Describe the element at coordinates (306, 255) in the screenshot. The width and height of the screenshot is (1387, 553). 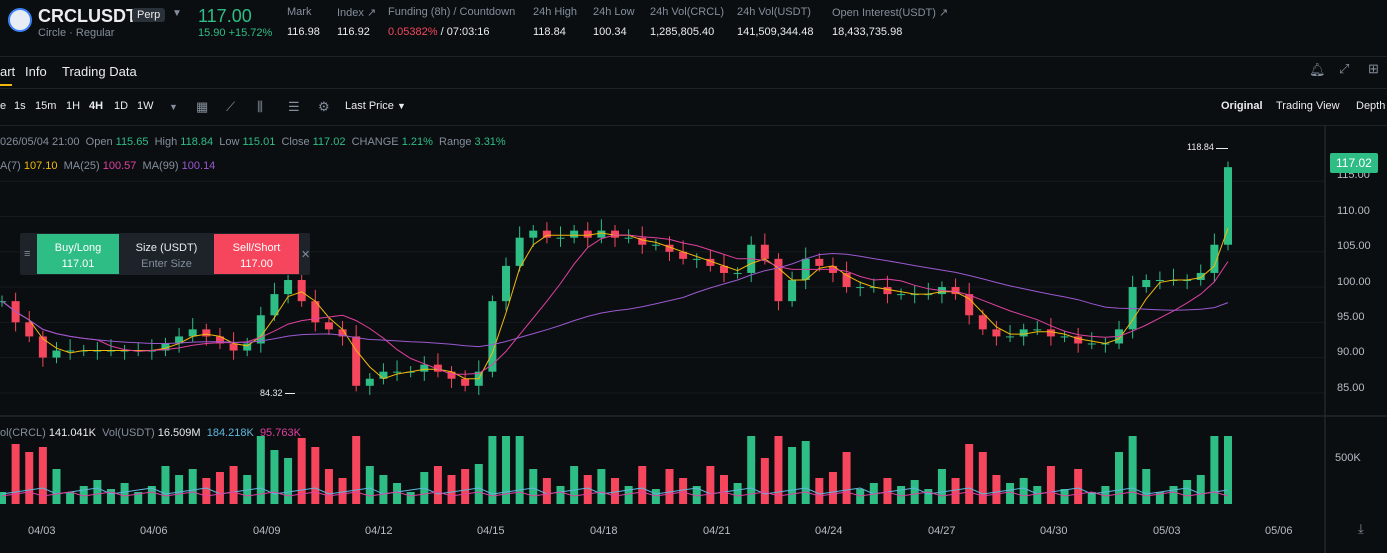
I see `close-icon: ✕` at that location.